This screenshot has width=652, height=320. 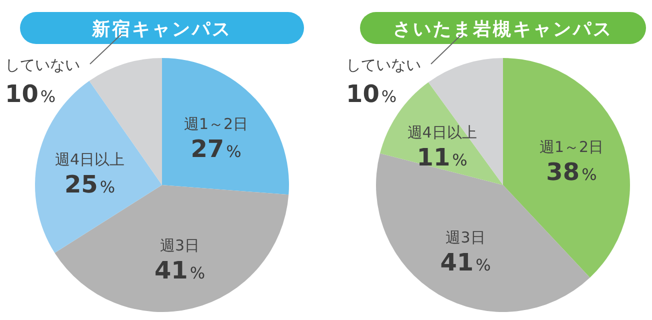 I want to click on chart-title: 新宿キャンパス, so click(x=161, y=29).